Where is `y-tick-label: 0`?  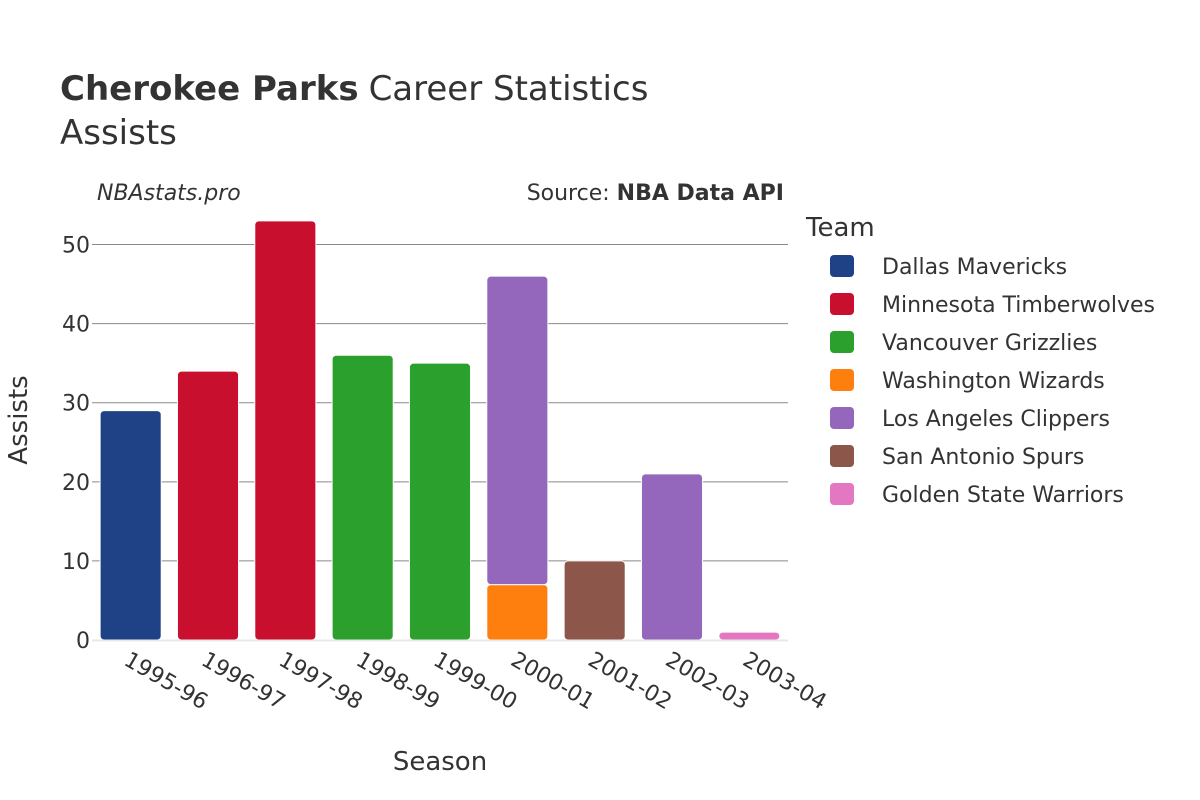 y-tick-label: 0 is located at coordinates (83, 641).